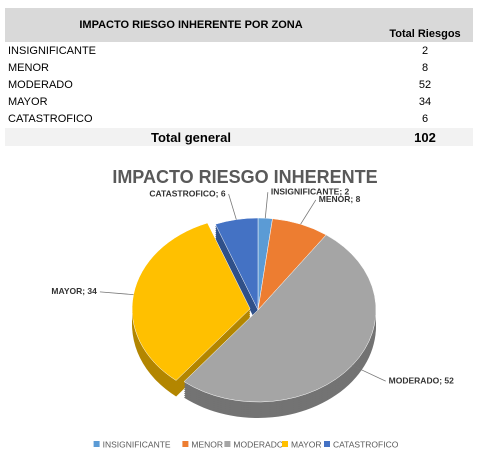  I want to click on cell: 8, so click(425, 68).